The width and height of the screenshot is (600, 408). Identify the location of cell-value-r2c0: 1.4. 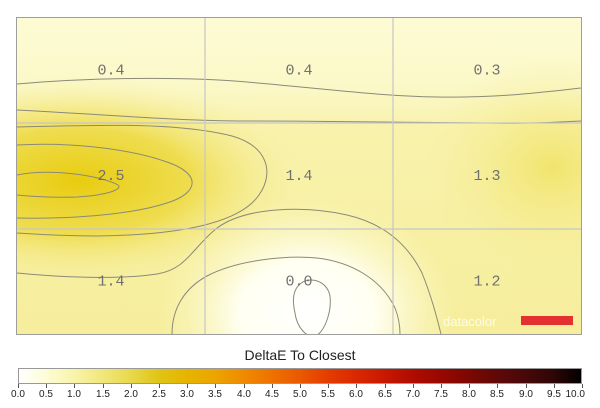
(110, 281).